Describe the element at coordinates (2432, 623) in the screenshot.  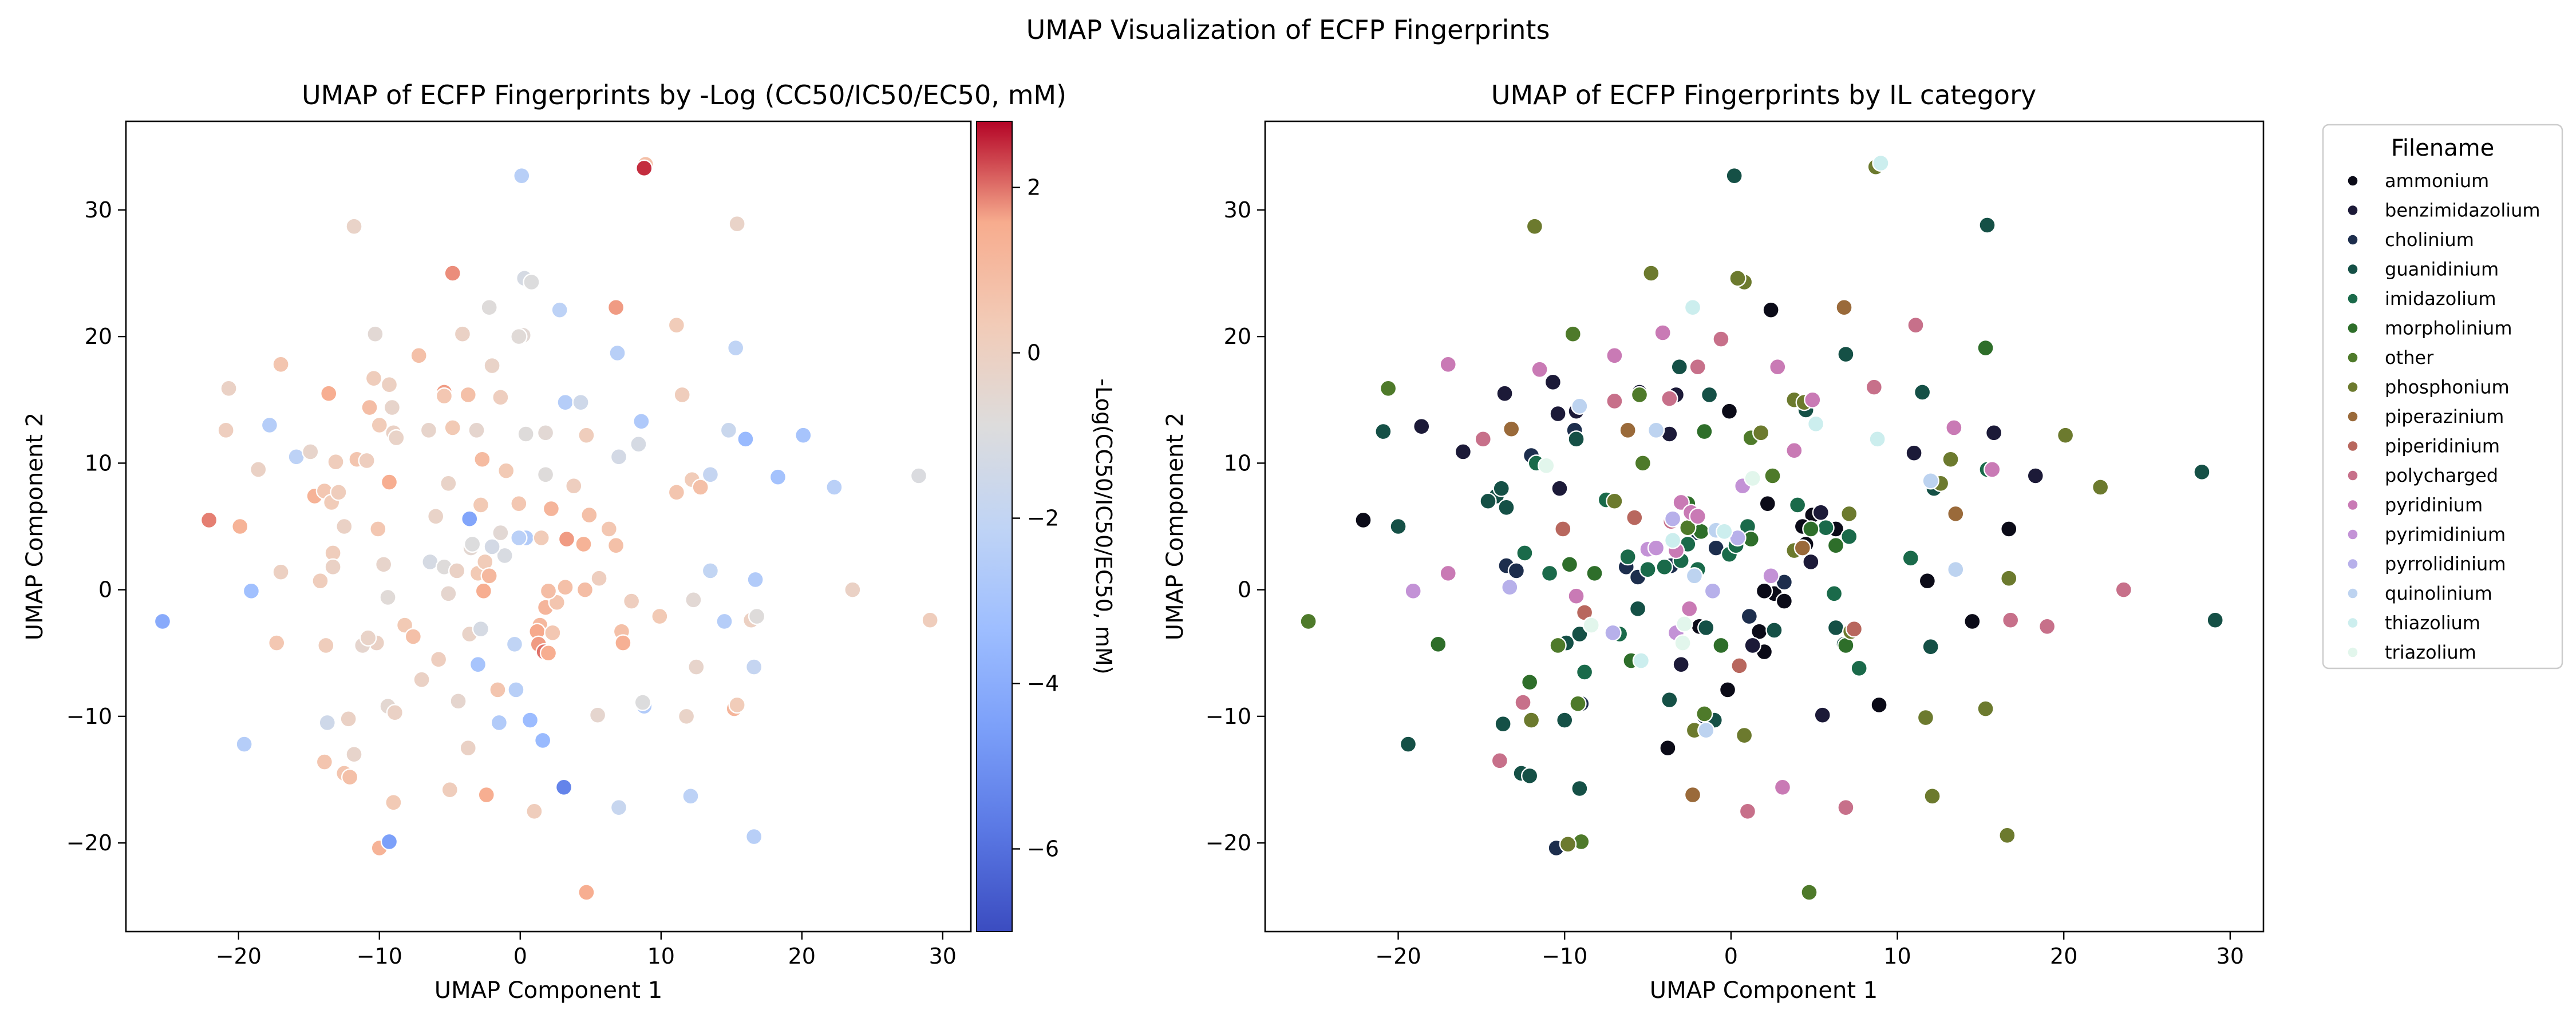
I see `legend-label-thiazolium: thiazolium` at that location.